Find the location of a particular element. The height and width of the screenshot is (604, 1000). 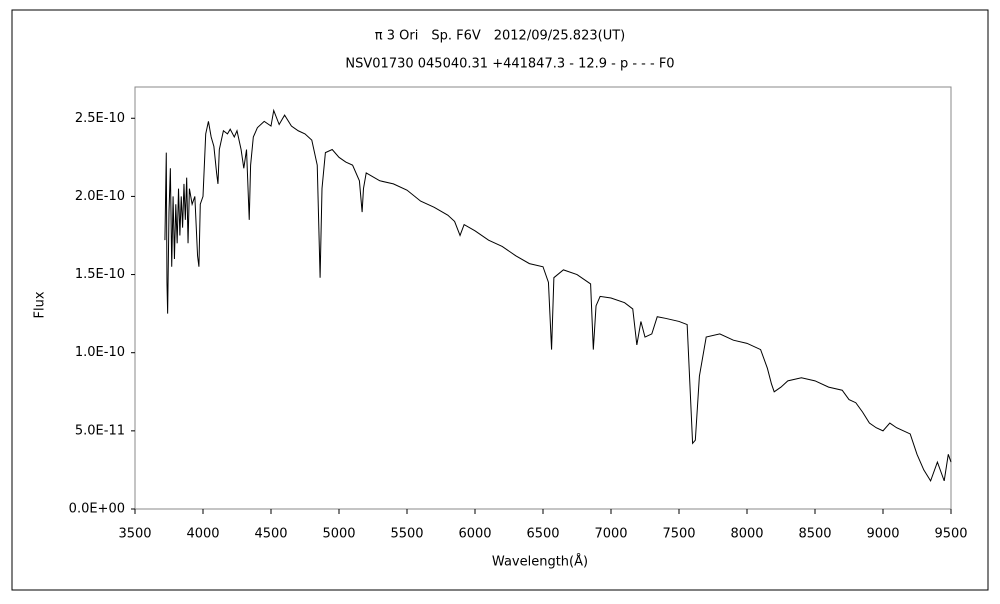

x-tick-label: 4000 is located at coordinates (202, 534).